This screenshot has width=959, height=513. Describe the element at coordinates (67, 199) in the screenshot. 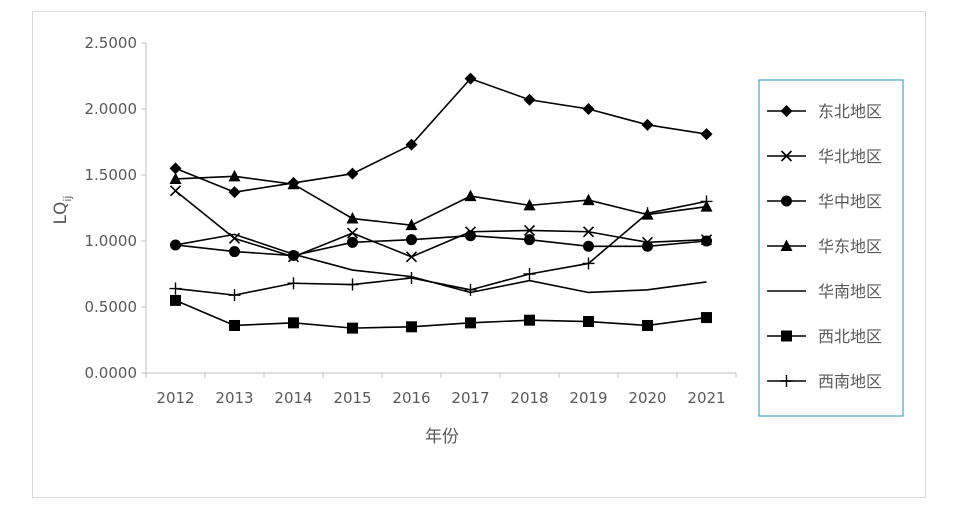

I see `y-axis-title-sub: ij` at that location.